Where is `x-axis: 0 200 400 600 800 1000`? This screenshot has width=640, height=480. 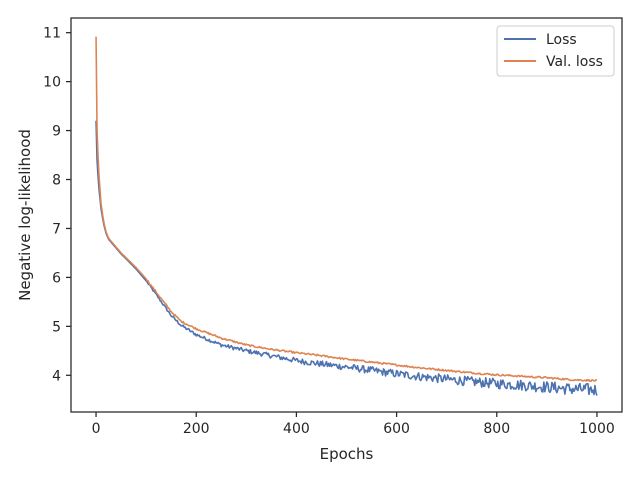 x-axis: 0 200 400 600 800 1000 is located at coordinates (353, 424).